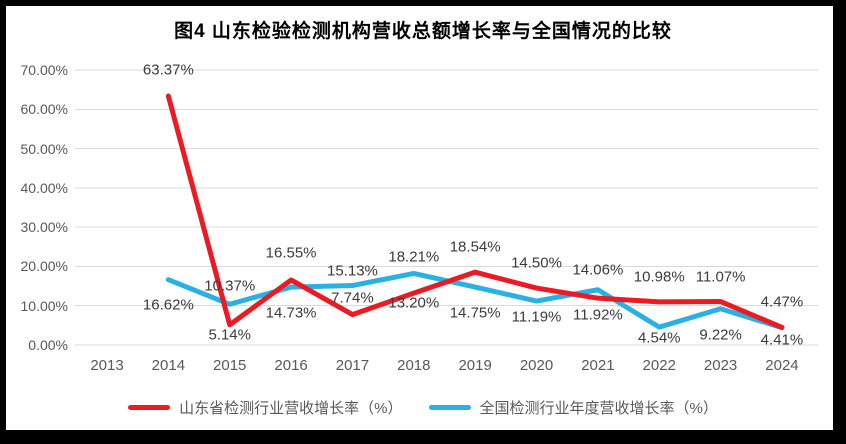 The height and width of the screenshot is (444, 846). I want to click on y-axis-tick-label: 60.00%, so click(44, 109).